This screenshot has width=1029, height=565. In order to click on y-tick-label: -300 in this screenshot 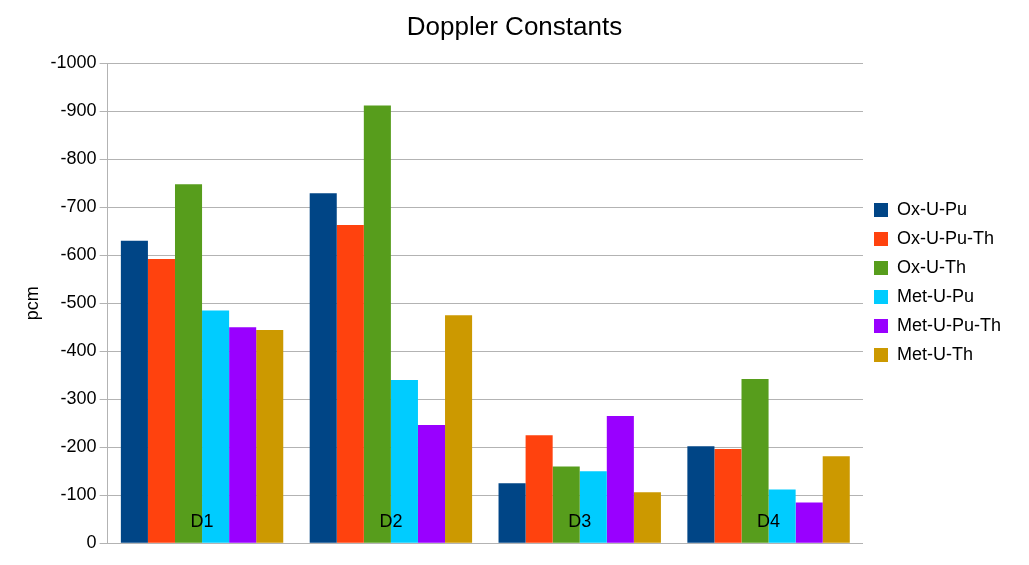, I will do `click(78, 398)`.